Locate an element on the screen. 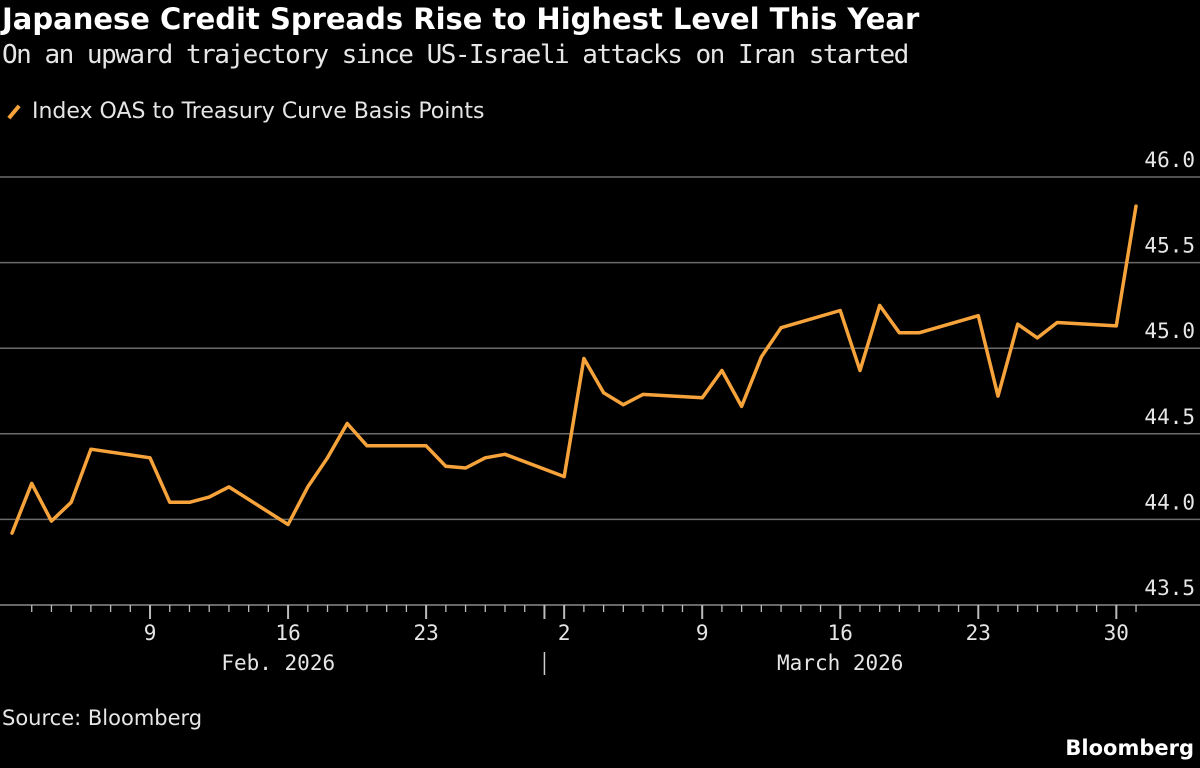 The image size is (1200, 768). y-tick-label: 43.5 is located at coordinates (1169, 588).